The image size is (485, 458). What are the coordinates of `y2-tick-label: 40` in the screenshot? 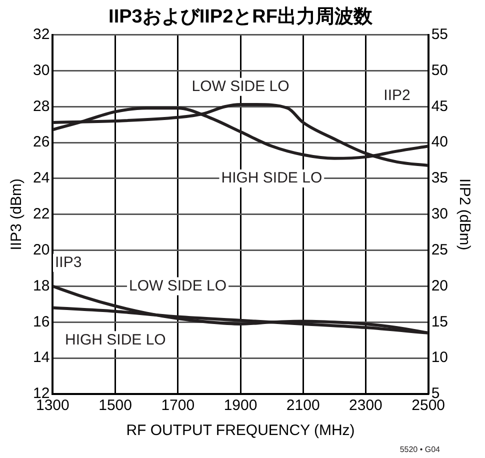 It's located at (439, 142).